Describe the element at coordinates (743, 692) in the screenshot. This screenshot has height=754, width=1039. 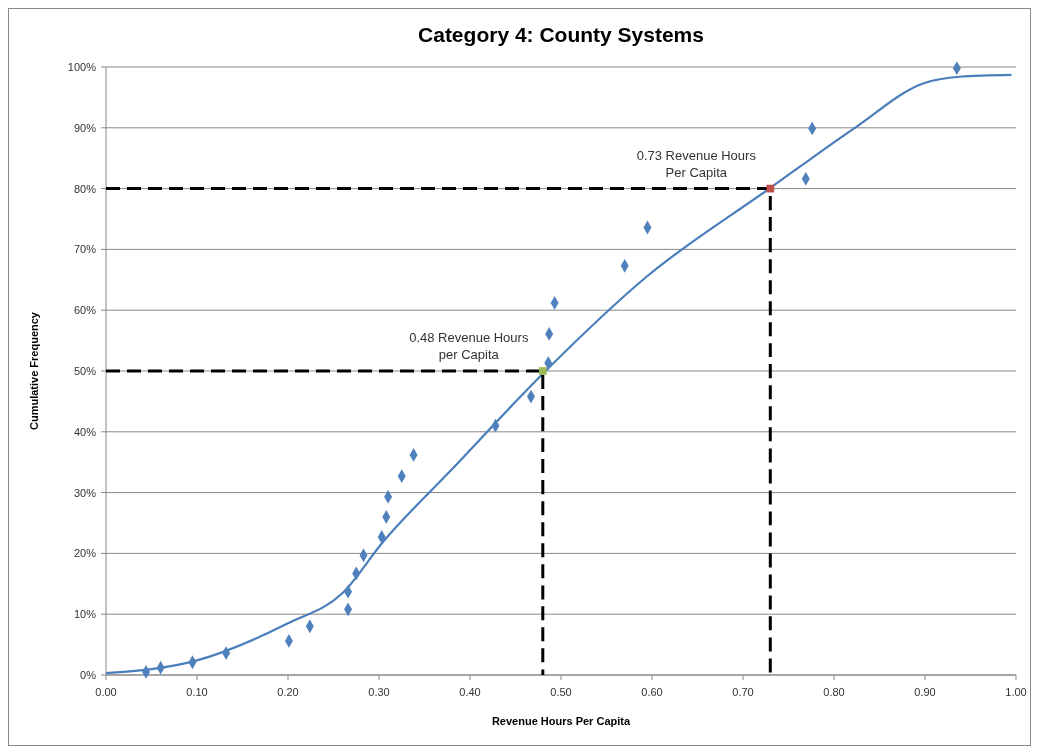
I see `x-tick-label: 0.70` at that location.